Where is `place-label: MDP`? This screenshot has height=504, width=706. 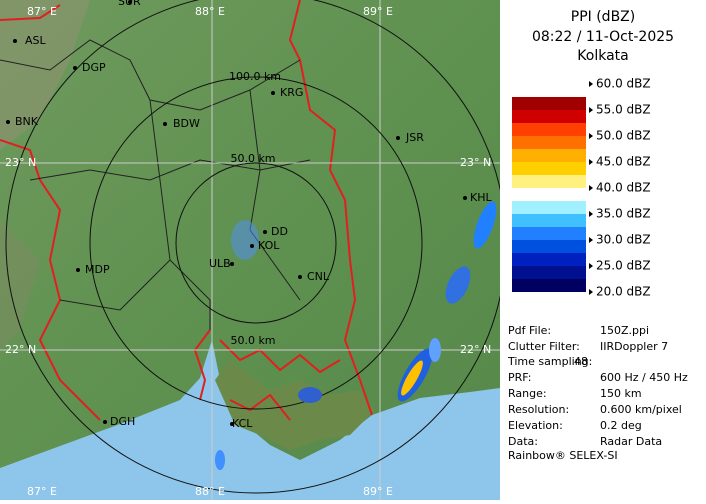
place-label: MDP is located at coordinates (97, 269).